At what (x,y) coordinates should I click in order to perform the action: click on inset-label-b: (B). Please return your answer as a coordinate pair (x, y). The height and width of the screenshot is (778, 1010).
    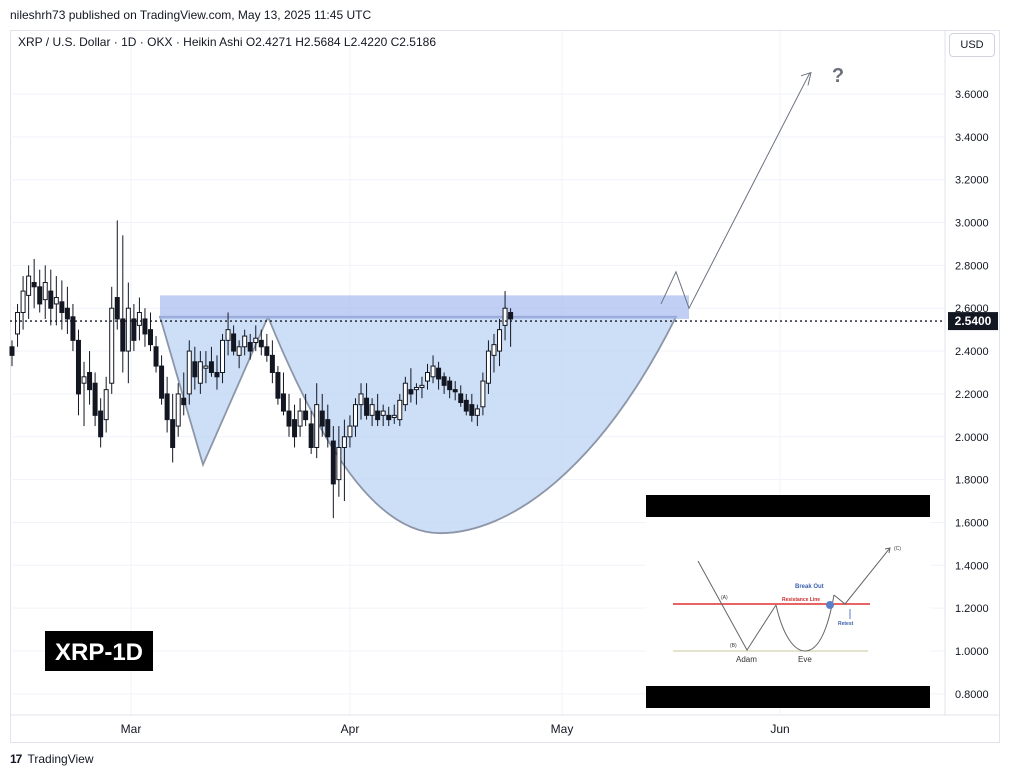
    Looking at the image, I should click on (733, 646).